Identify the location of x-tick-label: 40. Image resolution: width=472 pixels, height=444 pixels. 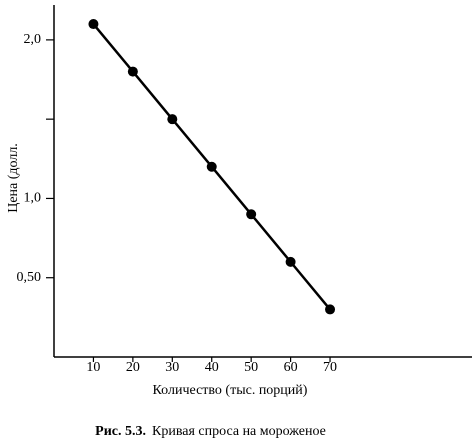
(212, 367).